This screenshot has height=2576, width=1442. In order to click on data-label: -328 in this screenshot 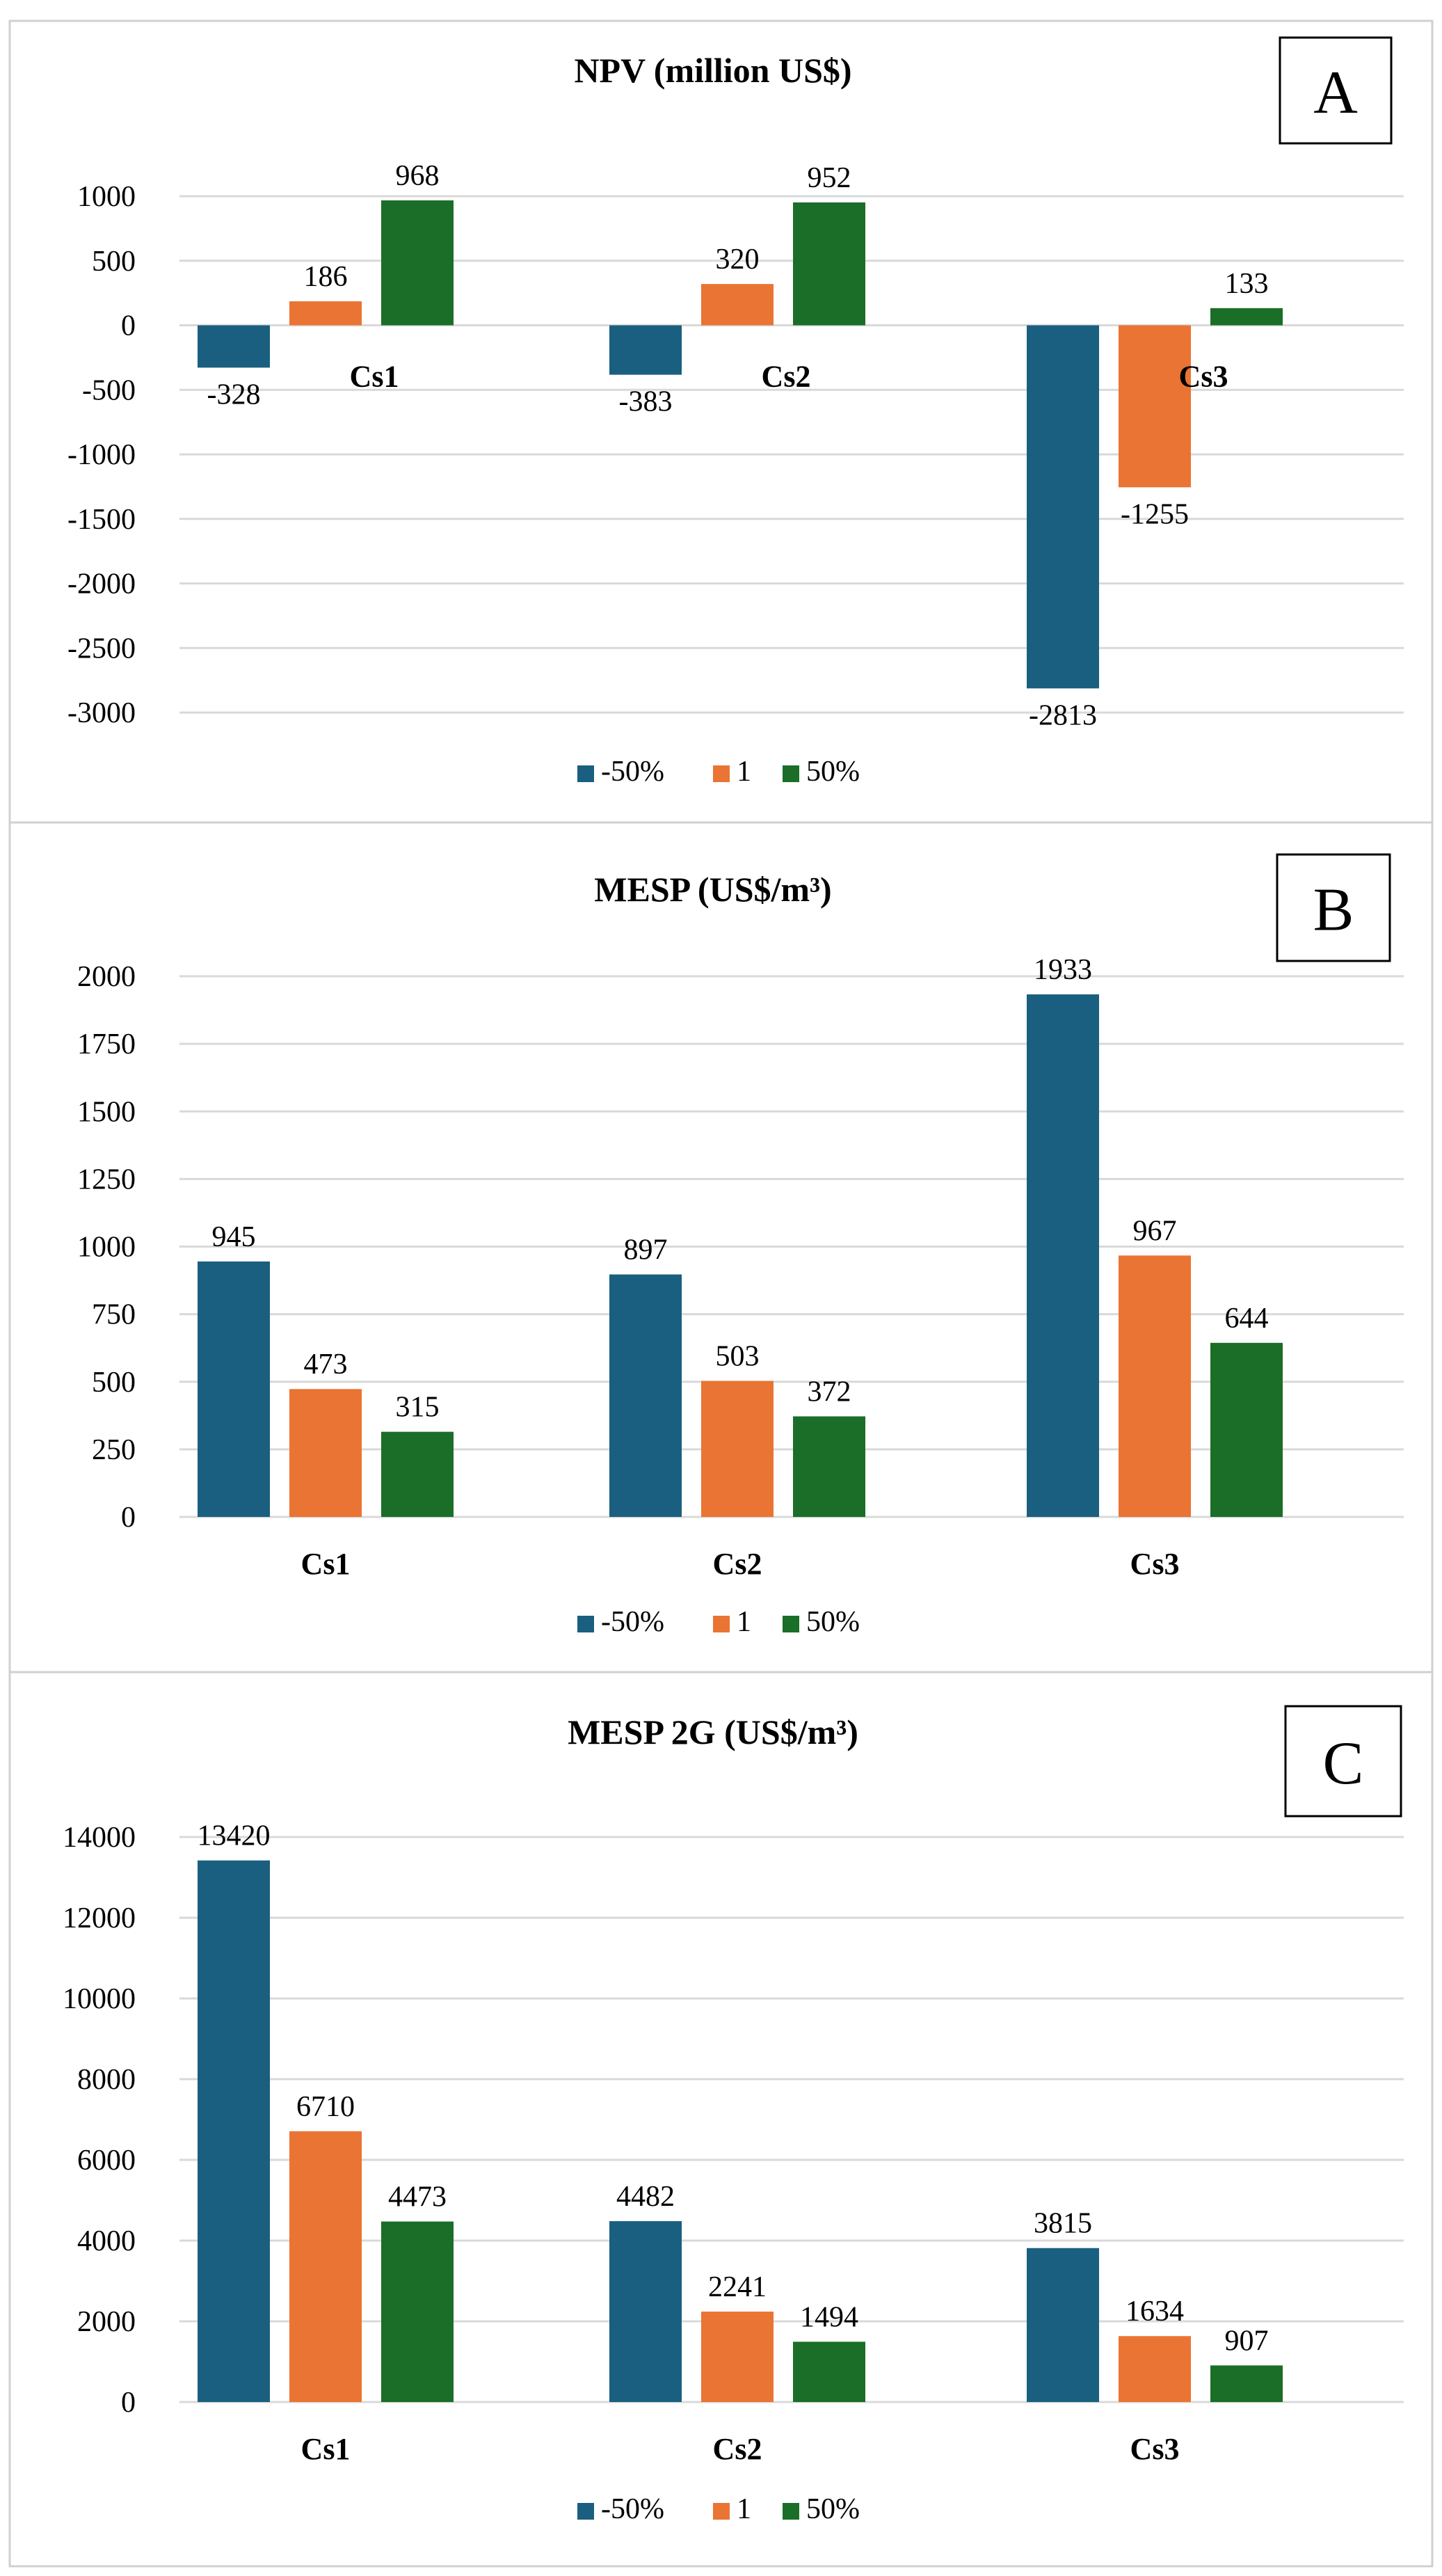, I will do `click(234, 395)`.